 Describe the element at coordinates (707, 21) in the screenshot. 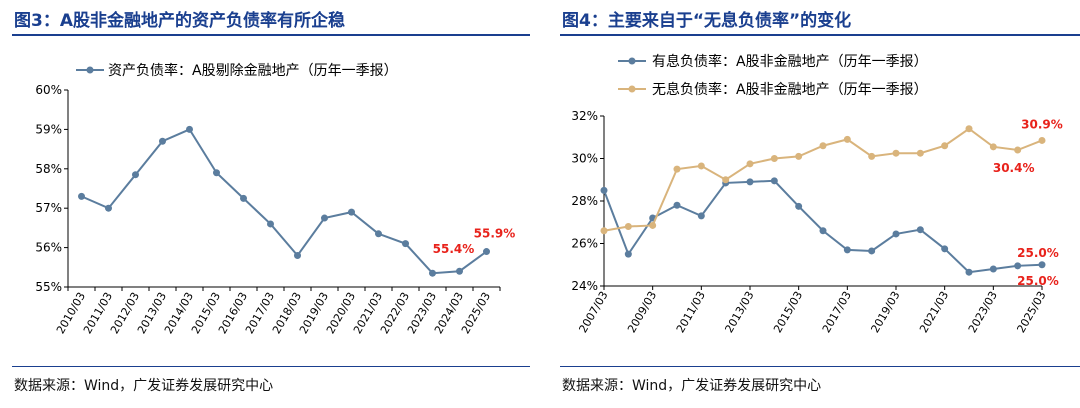

I see `figure-4-title: 图4：主要来自于“无息负债率”的变化` at that location.